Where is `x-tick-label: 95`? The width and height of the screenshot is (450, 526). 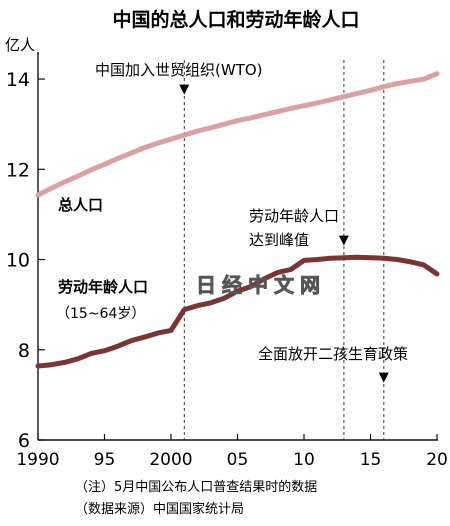
x-tick-label: 95 is located at coordinates (105, 460).